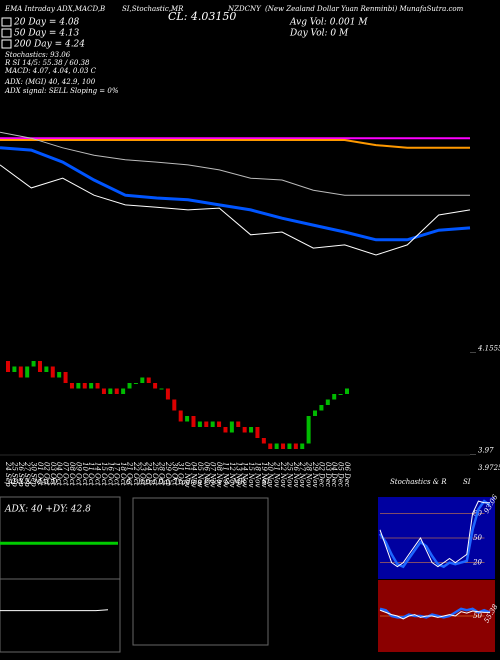 The width and height of the screenshot is (500, 660). Describe the element at coordinates (40, 474) in the screenshot. I see `x-tick-label: 01 Oct` at that location.